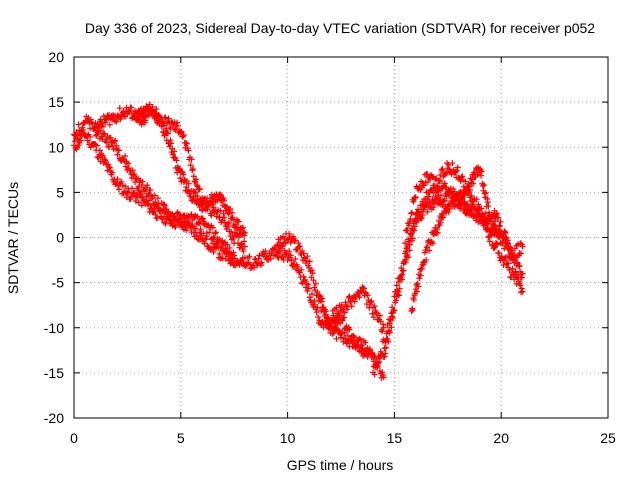 The image size is (640, 480). Describe the element at coordinates (181, 438) in the screenshot. I see `x-tick-label: 5` at that location.